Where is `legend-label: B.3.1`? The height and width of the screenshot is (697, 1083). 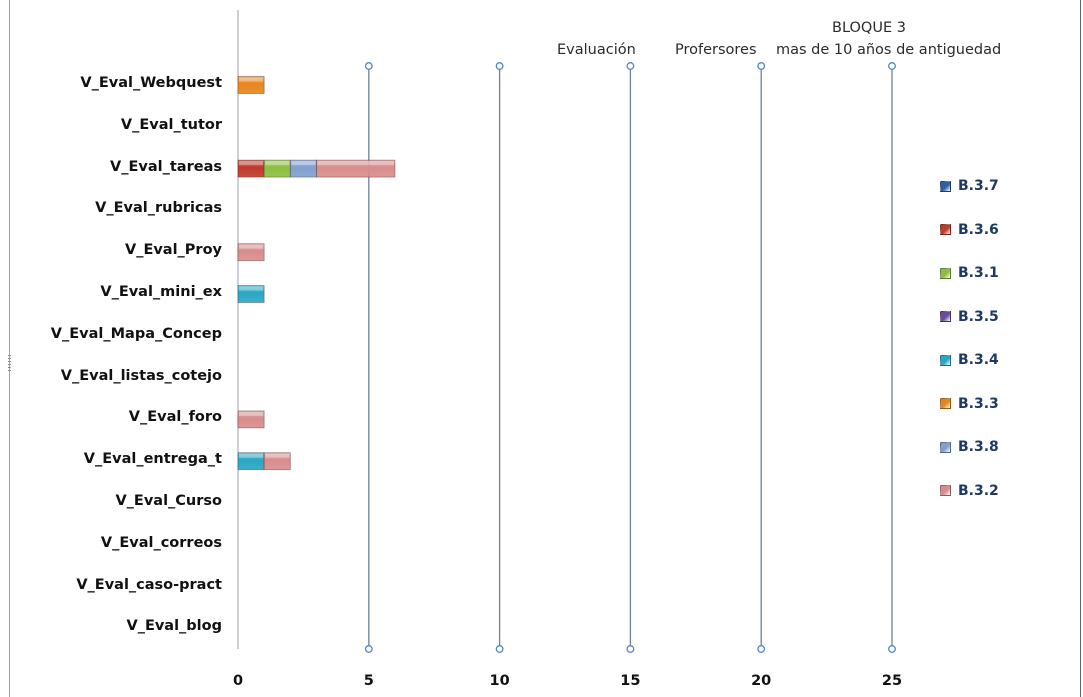 legend-label: B.3.1 is located at coordinates (978, 273).